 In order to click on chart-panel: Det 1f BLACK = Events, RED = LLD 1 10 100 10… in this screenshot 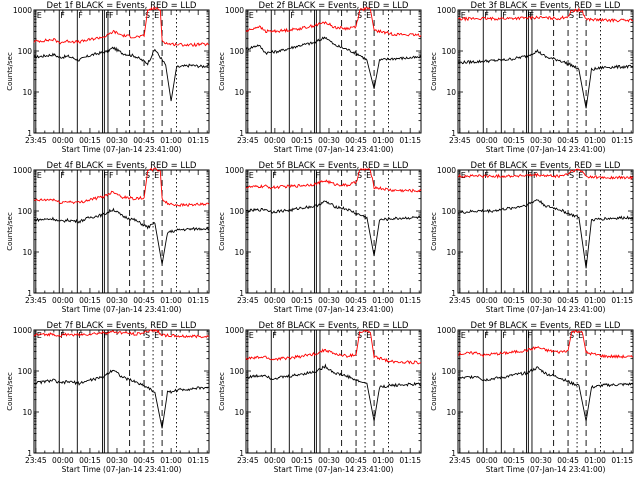, I will do `click(108, 77)`.